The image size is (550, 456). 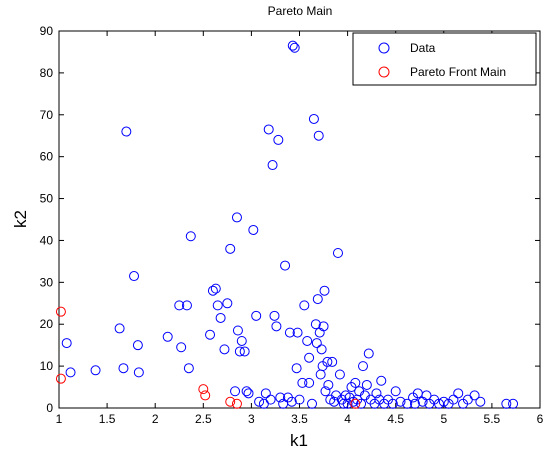 What do you see at coordinates (59, 419) in the screenshot?
I see `x-tick-label: 1` at bounding box center [59, 419].